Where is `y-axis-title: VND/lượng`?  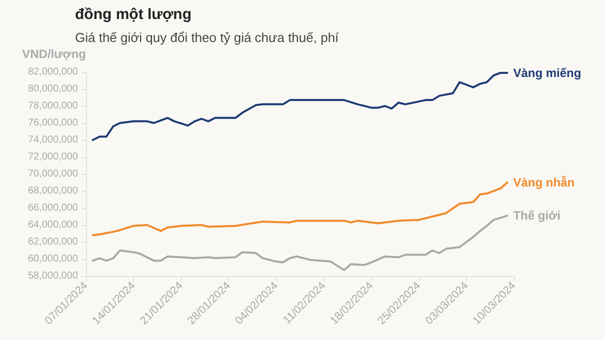 y-axis-title: VND/lượng is located at coordinates (54, 54).